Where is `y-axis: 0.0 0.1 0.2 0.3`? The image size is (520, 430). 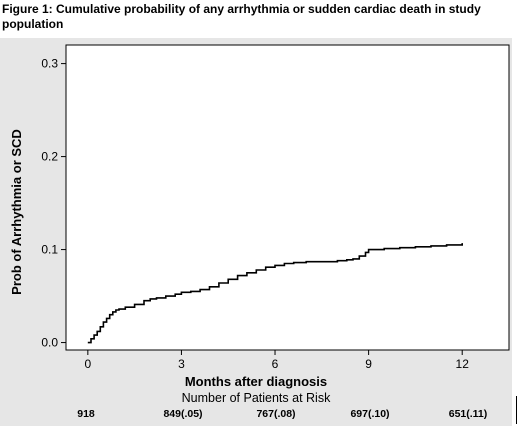
y-axis: 0.0 0.1 0.2 0.3 is located at coordinates (53, 203).